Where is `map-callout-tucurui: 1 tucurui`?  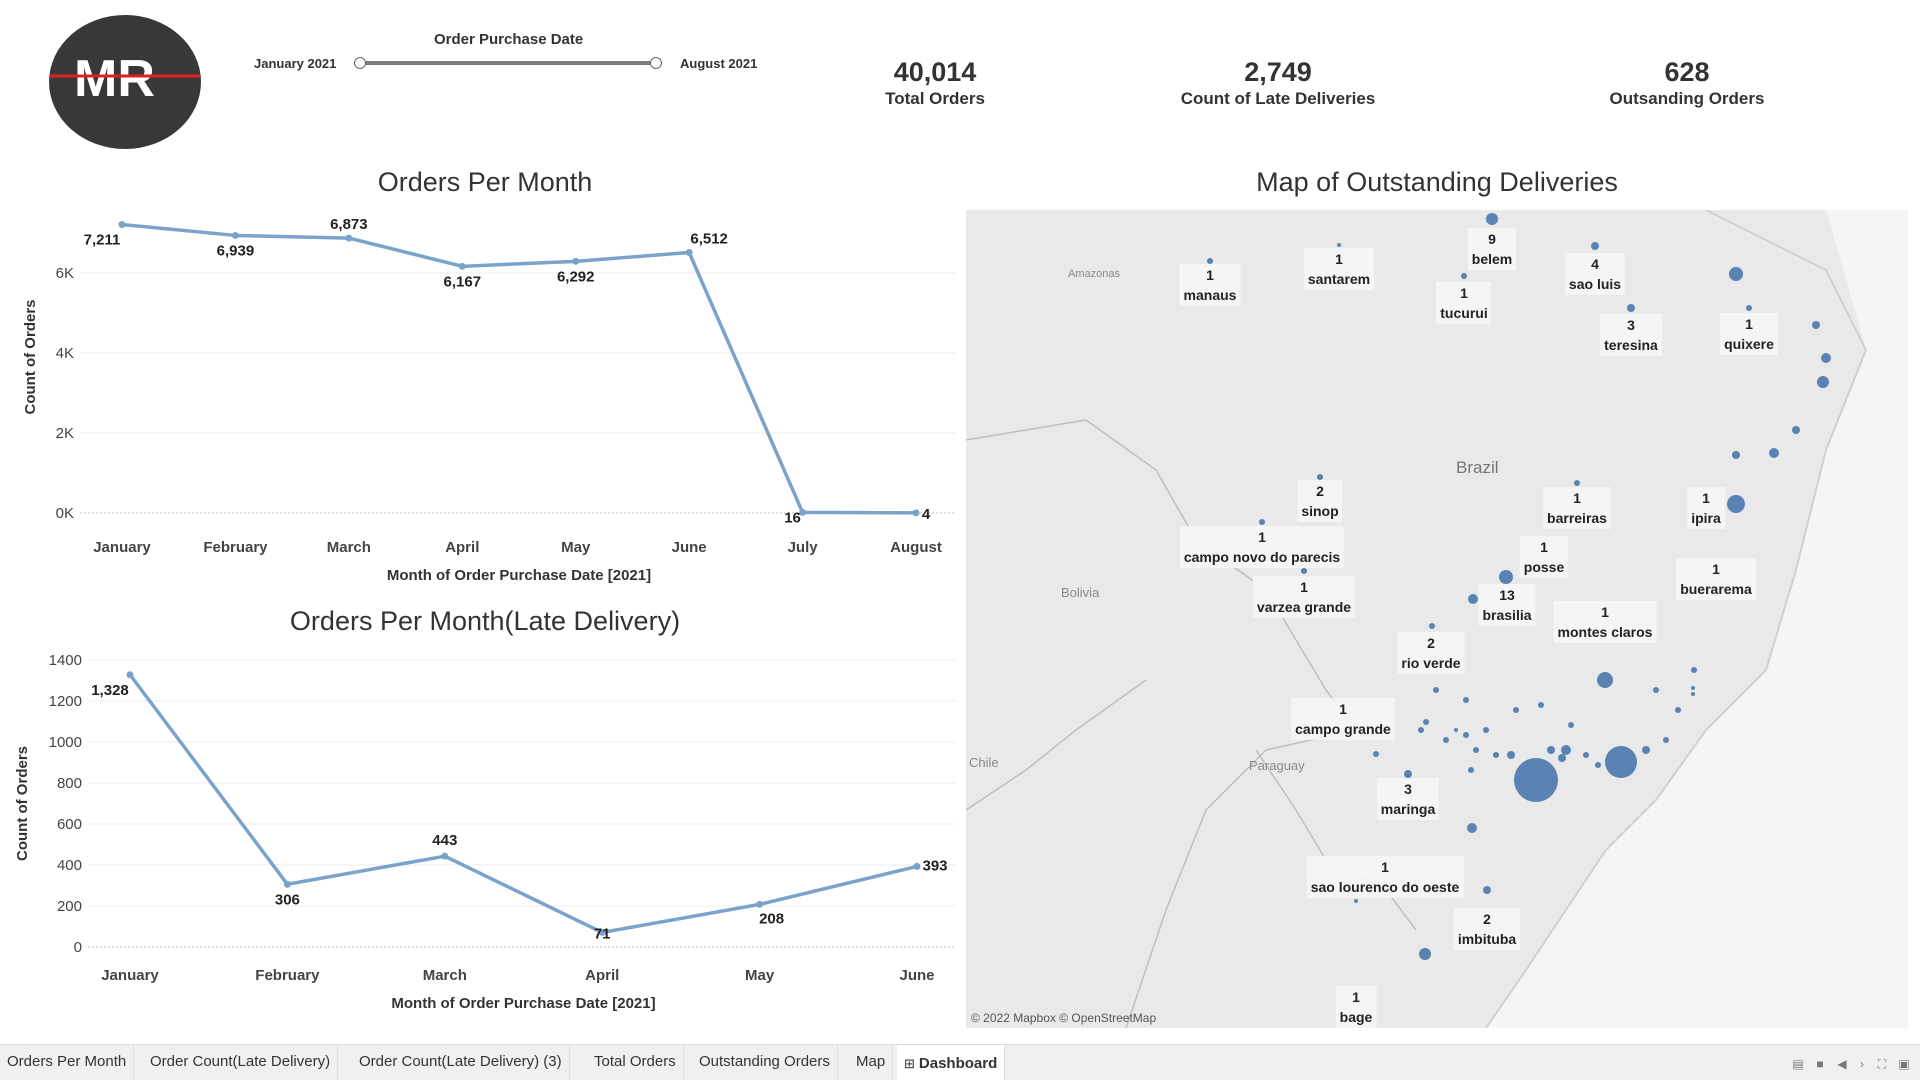 map-callout-tucurui: 1 tucurui is located at coordinates (1464, 303).